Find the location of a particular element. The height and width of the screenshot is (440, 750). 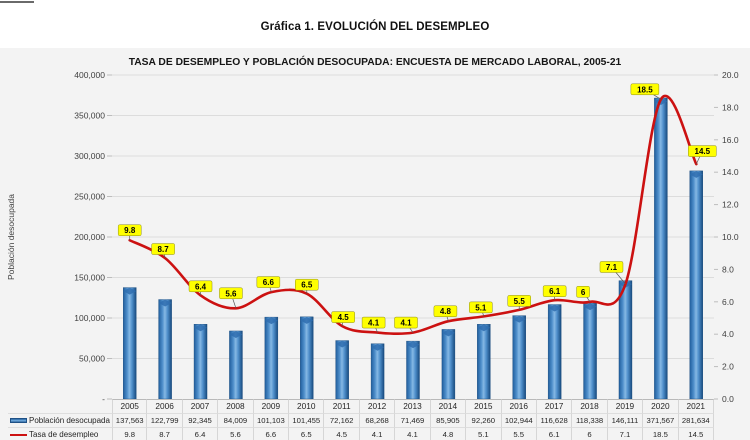

point-label-2017: 6.1 is located at coordinates (555, 291).